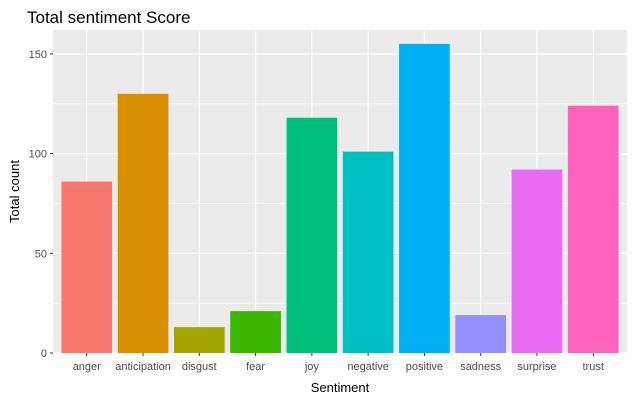 This screenshot has width=635, height=400. Describe the element at coordinates (87, 367) in the screenshot. I see `x-tick-label: anger` at that location.